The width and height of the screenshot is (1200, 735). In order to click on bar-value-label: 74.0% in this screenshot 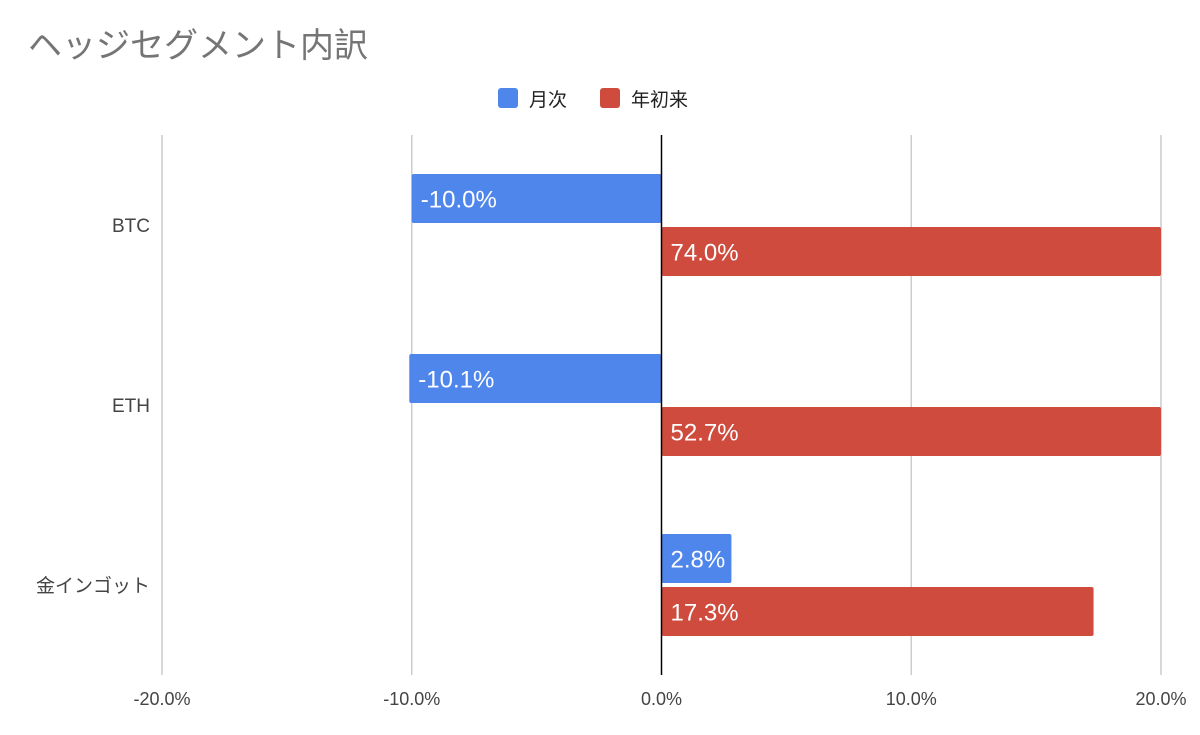, I will do `click(705, 253)`.